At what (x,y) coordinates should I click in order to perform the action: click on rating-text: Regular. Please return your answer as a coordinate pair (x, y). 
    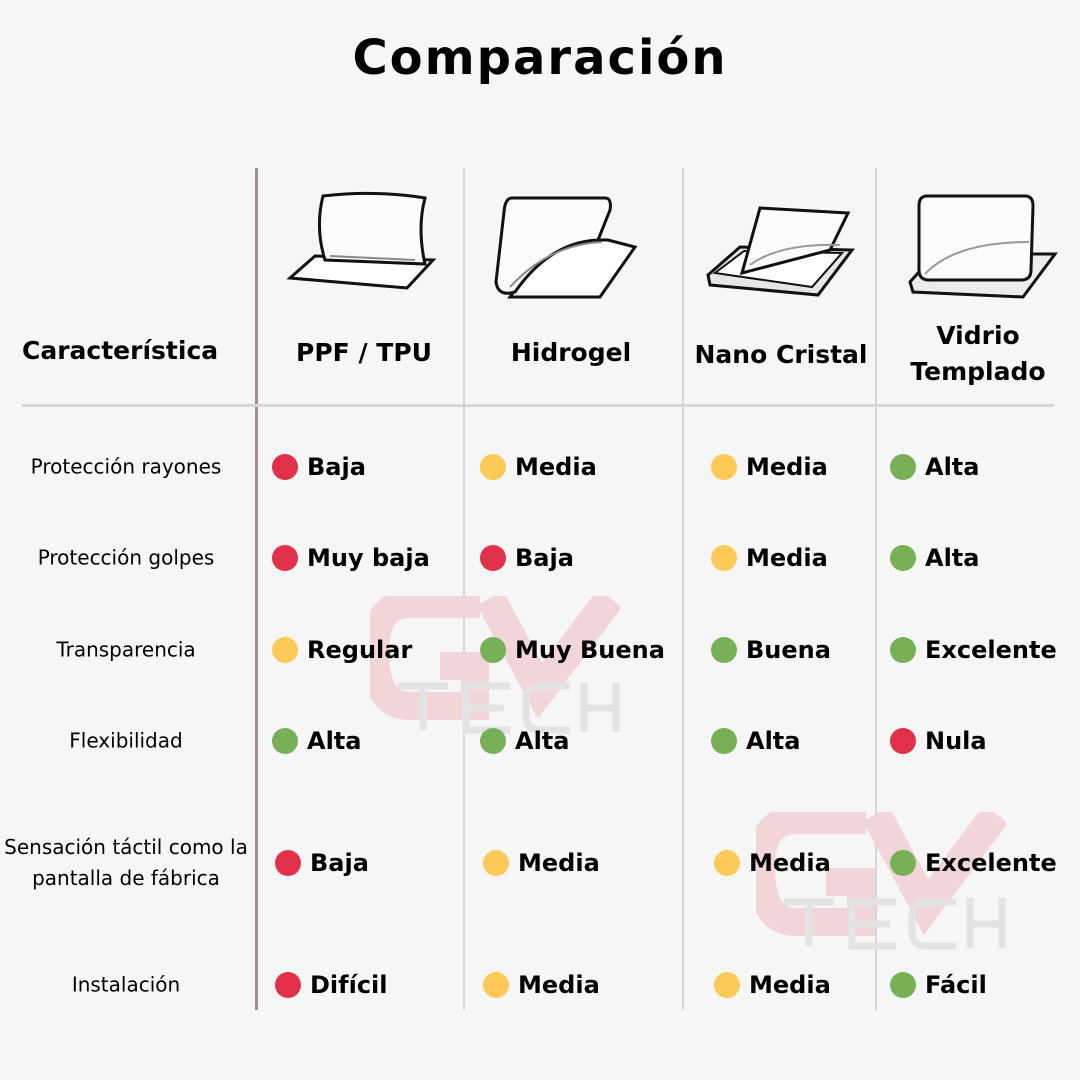
    Looking at the image, I should click on (360, 650).